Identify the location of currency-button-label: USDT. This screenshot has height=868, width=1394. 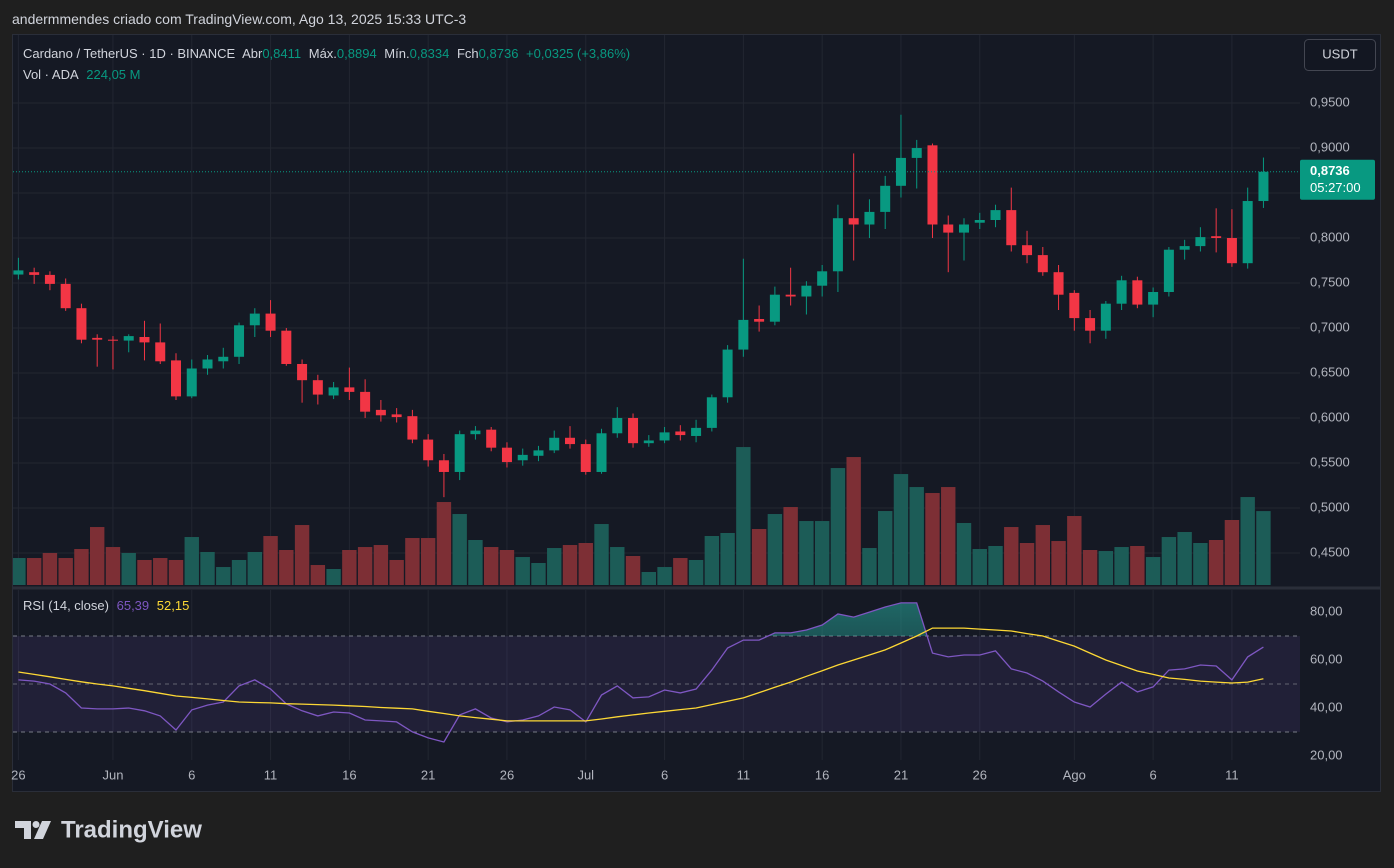
(1339, 53).